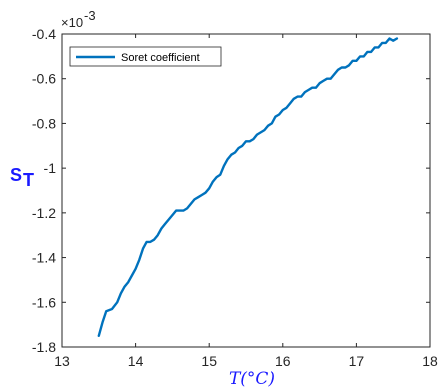  I want to click on x-tick-label: 16, so click(283, 361).